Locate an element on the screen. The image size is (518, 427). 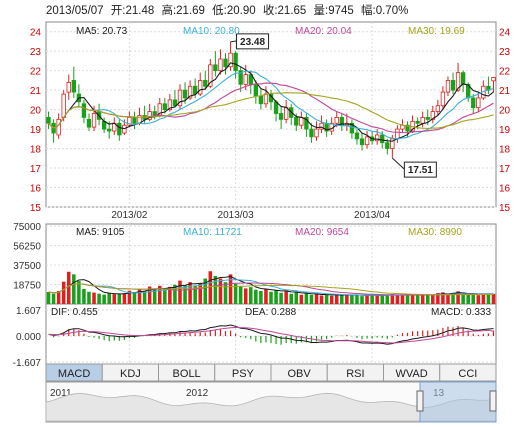
tab-label-rsi: RSI is located at coordinates (355, 374).